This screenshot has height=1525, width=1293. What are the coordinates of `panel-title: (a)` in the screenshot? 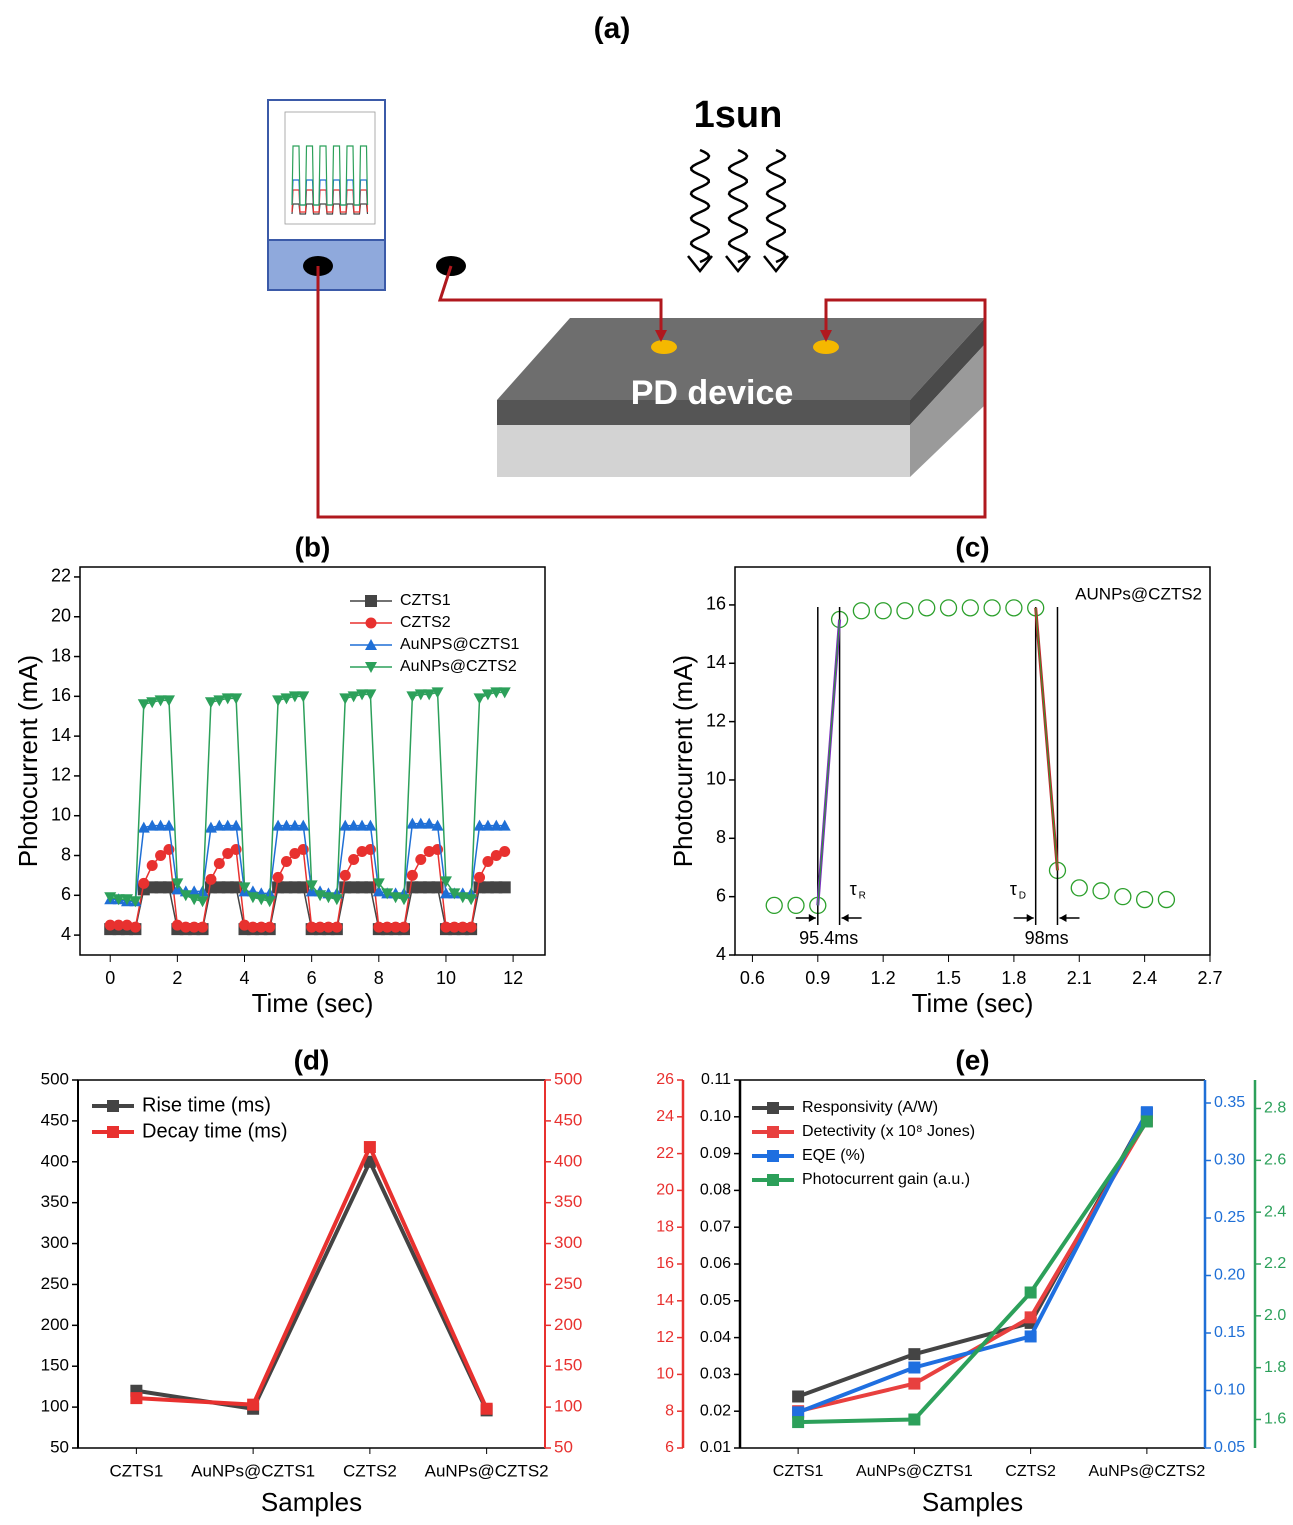 It's located at (612, 28).